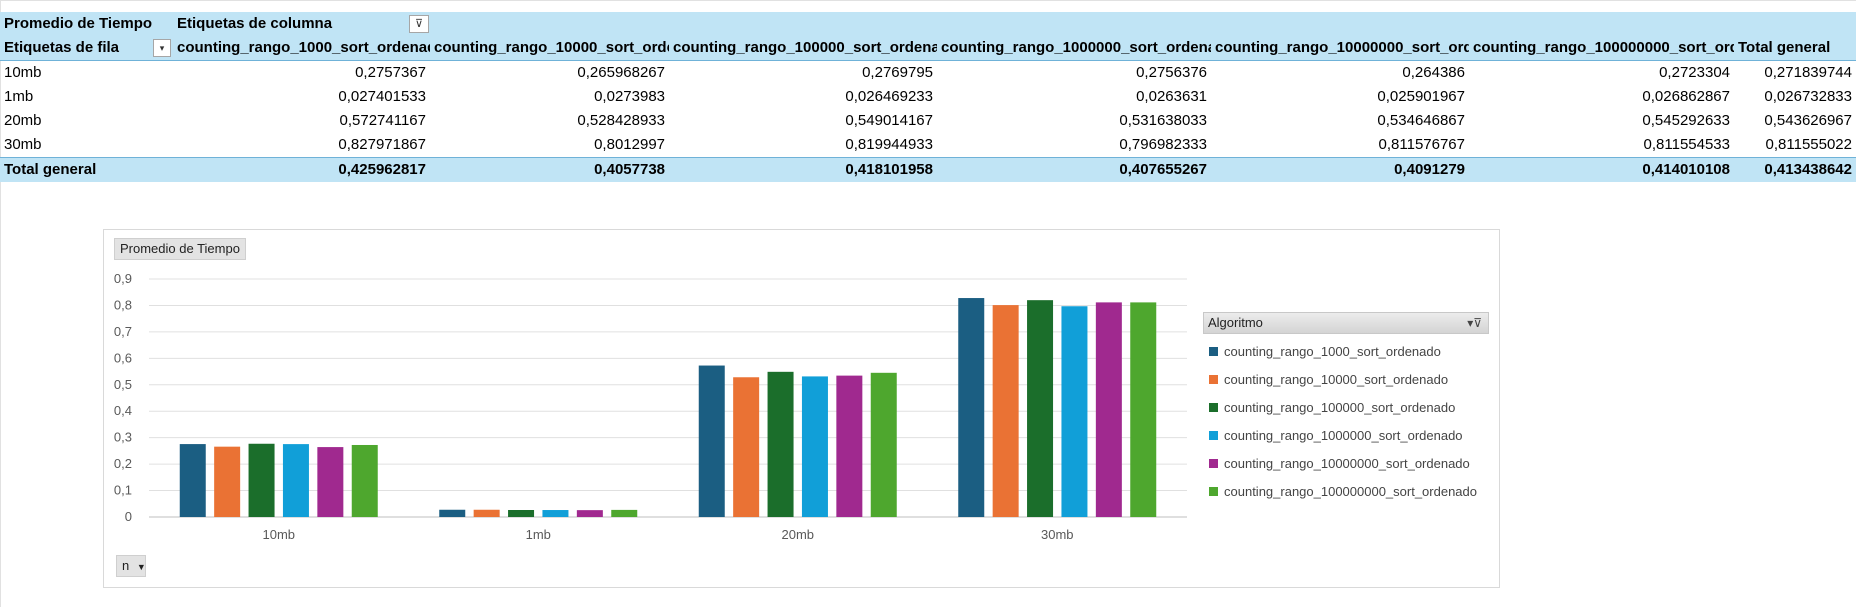 The image size is (1856, 607). Describe the element at coordinates (123, 384) in the screenshot. I see `y-tick-label: 0,5` at that location.